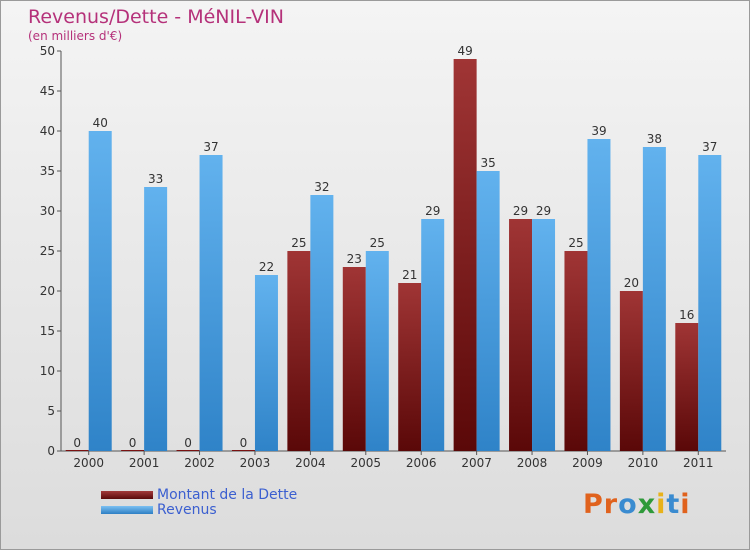  I want to click on data-label-dette: 23, so click(354, 259).